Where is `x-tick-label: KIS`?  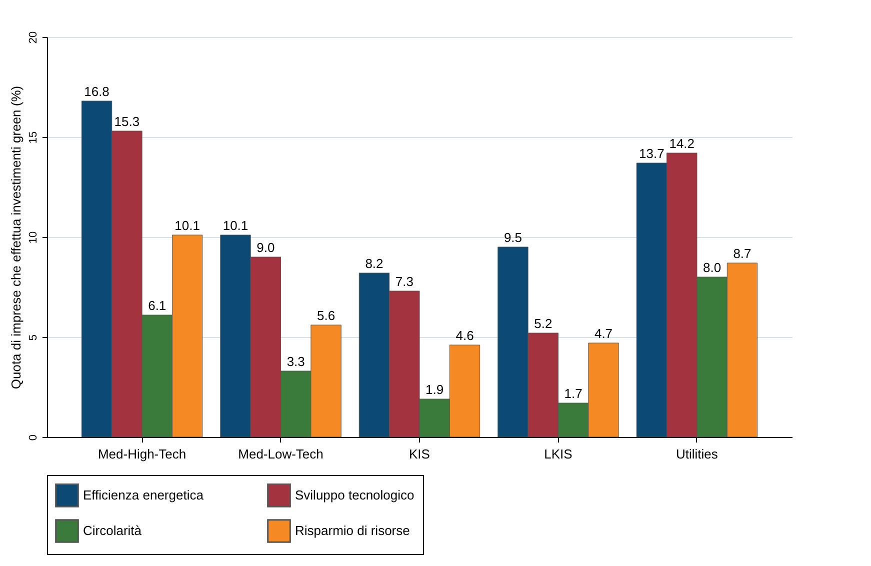 x-tick-label: KIS is located at coordinates (419, 454).